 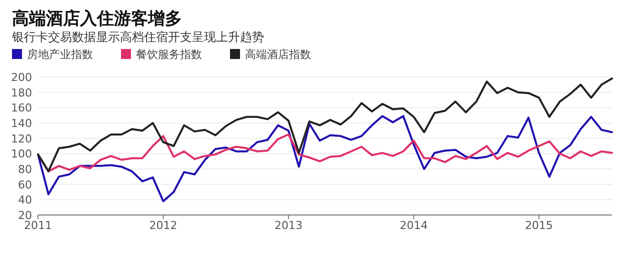 I want to click on legend-label: 房地产业指数, so click(x=60, y=54).